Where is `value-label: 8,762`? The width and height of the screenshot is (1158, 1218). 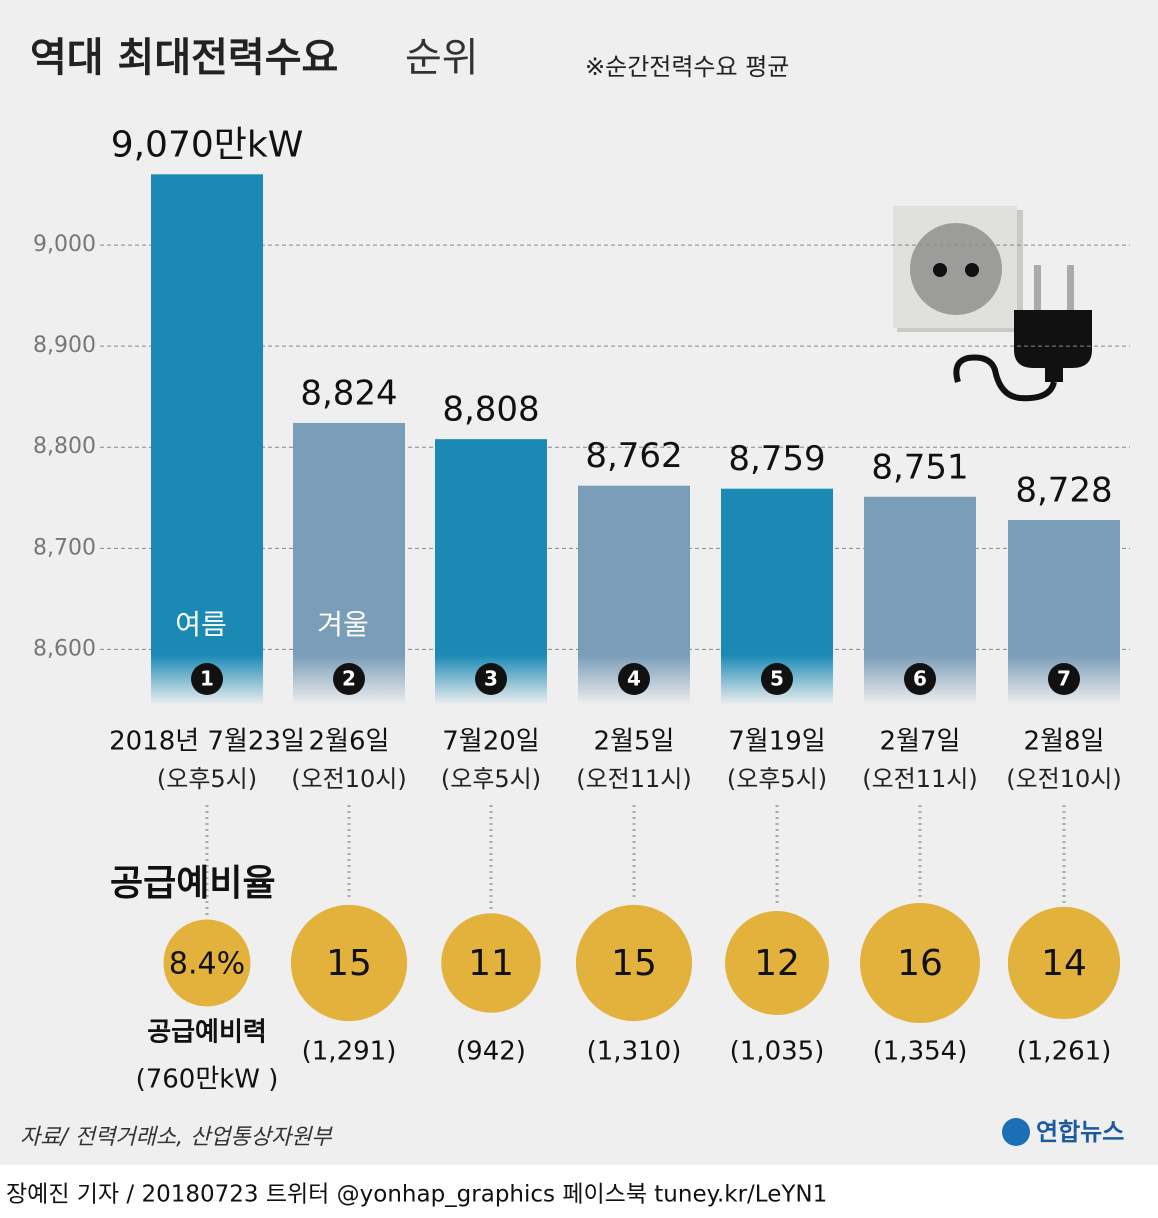 value-label: 8,762 is located at coordinates (633, 456).